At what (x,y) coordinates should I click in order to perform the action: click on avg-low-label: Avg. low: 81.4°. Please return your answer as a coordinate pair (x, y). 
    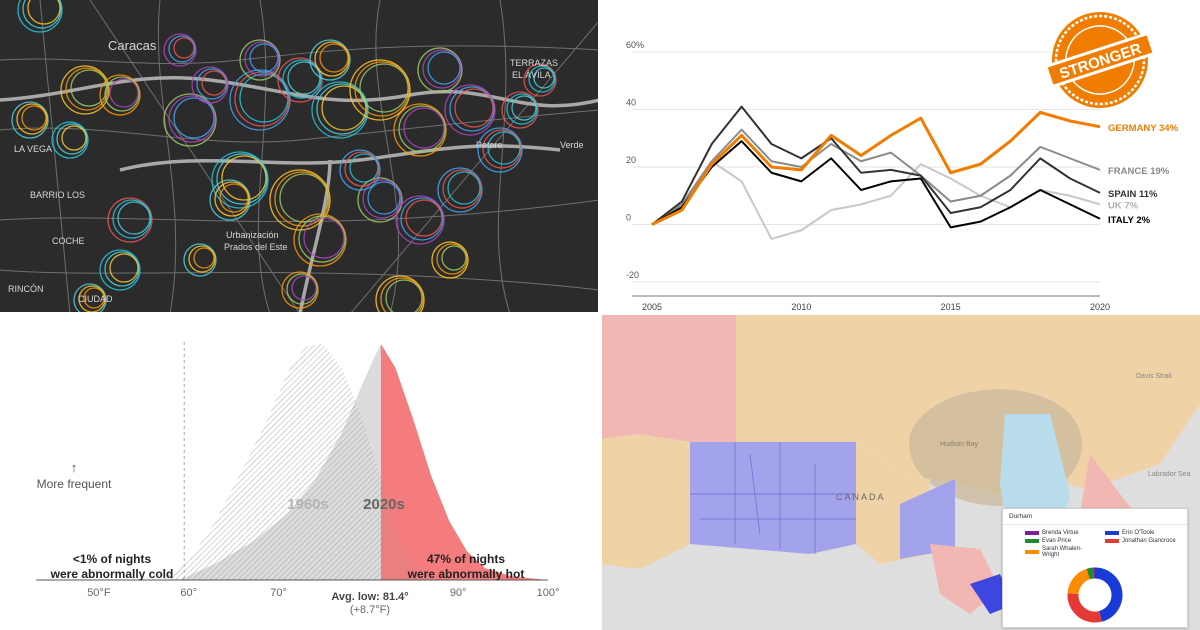
    Looking at the image, I should click on (369, 597).